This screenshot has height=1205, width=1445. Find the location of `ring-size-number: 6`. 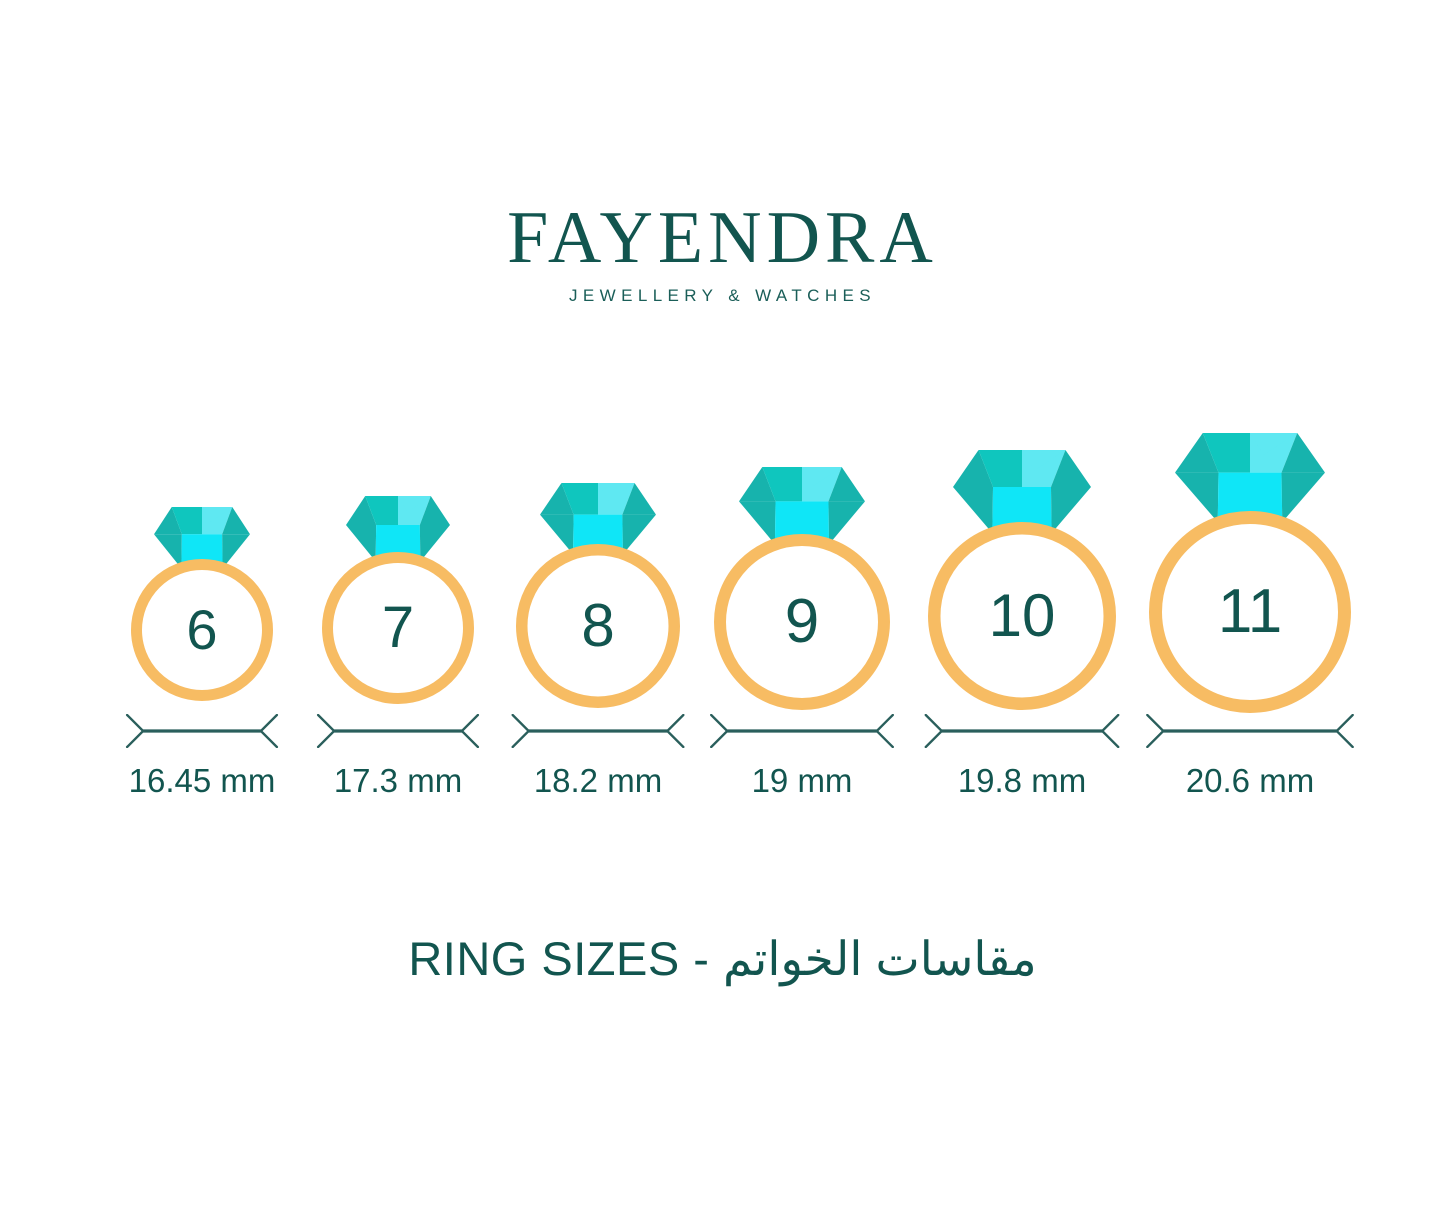

ring-size-number: 6 is located at coordinates (202, 629).